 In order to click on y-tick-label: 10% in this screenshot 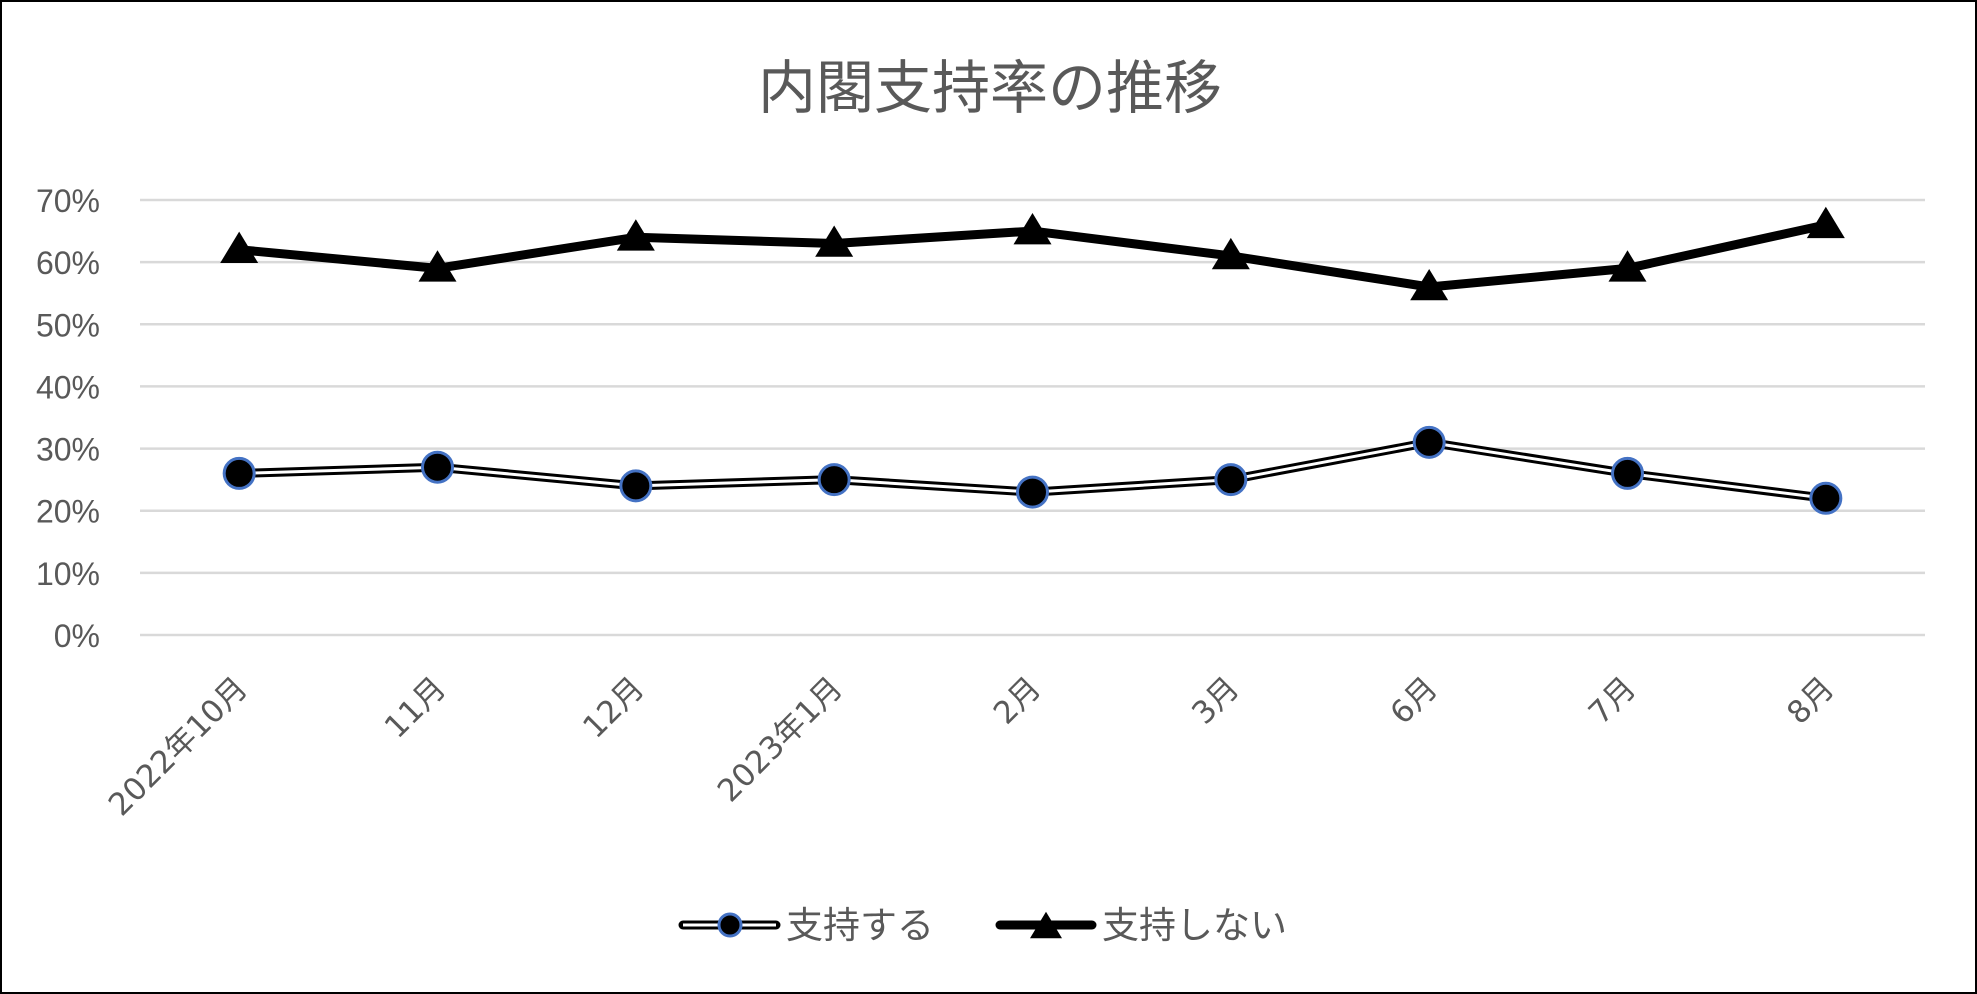, I will do `click(68, 574)`.